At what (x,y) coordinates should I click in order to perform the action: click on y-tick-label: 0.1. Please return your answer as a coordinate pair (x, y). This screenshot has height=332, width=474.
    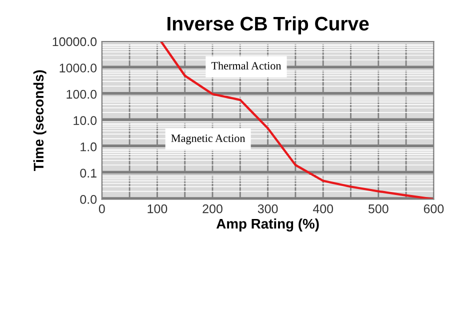
    Looking at the image, I should click on (88, 173).